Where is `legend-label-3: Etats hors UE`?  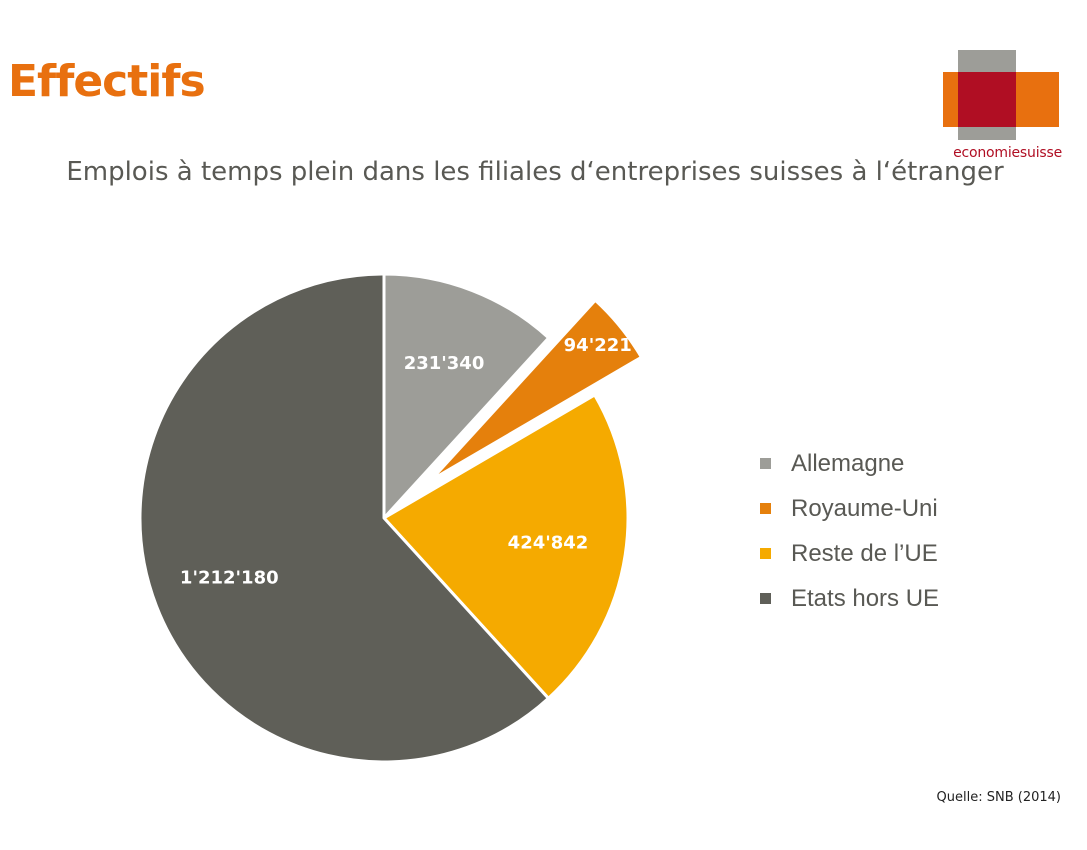
legend-label-3: Etats hors UE is located at coordinates (865, 598).